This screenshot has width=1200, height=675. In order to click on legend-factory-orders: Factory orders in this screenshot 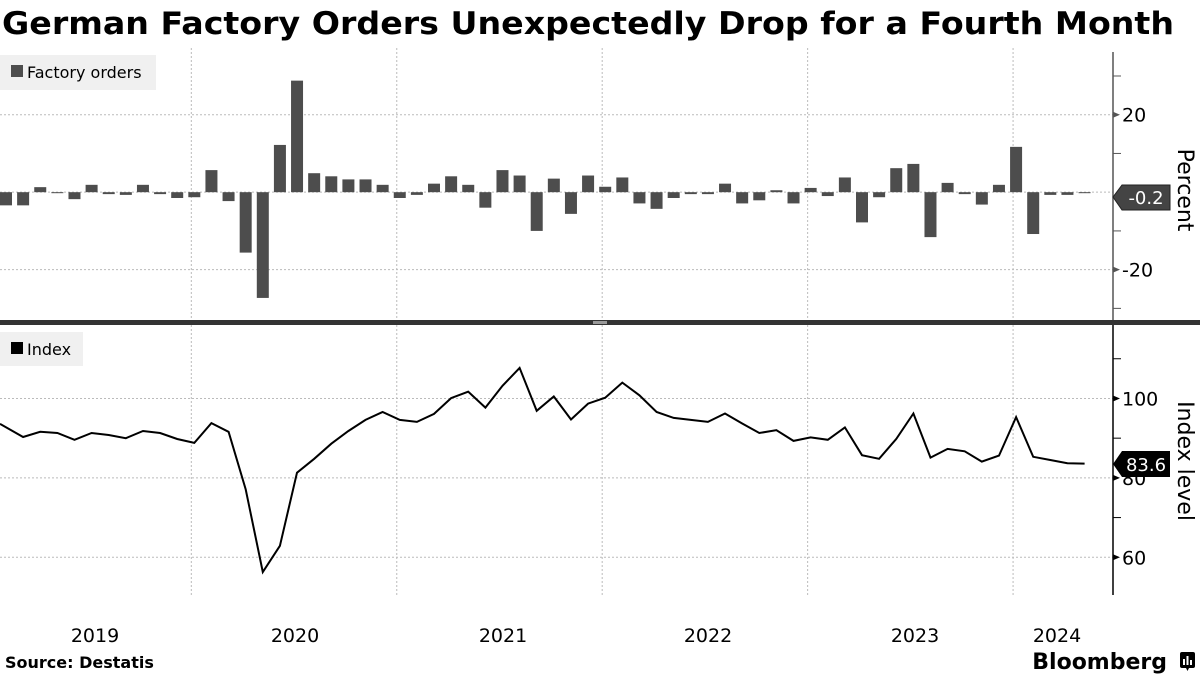, I will do `click(78, 72)`.